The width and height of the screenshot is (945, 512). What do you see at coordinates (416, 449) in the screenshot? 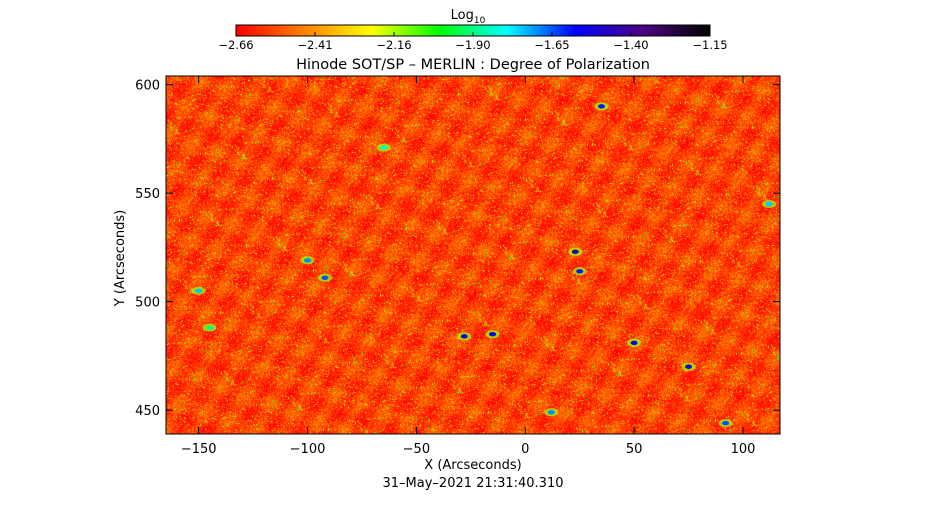
I see `x-tick-label: −50` at bounding box center [416, 449].